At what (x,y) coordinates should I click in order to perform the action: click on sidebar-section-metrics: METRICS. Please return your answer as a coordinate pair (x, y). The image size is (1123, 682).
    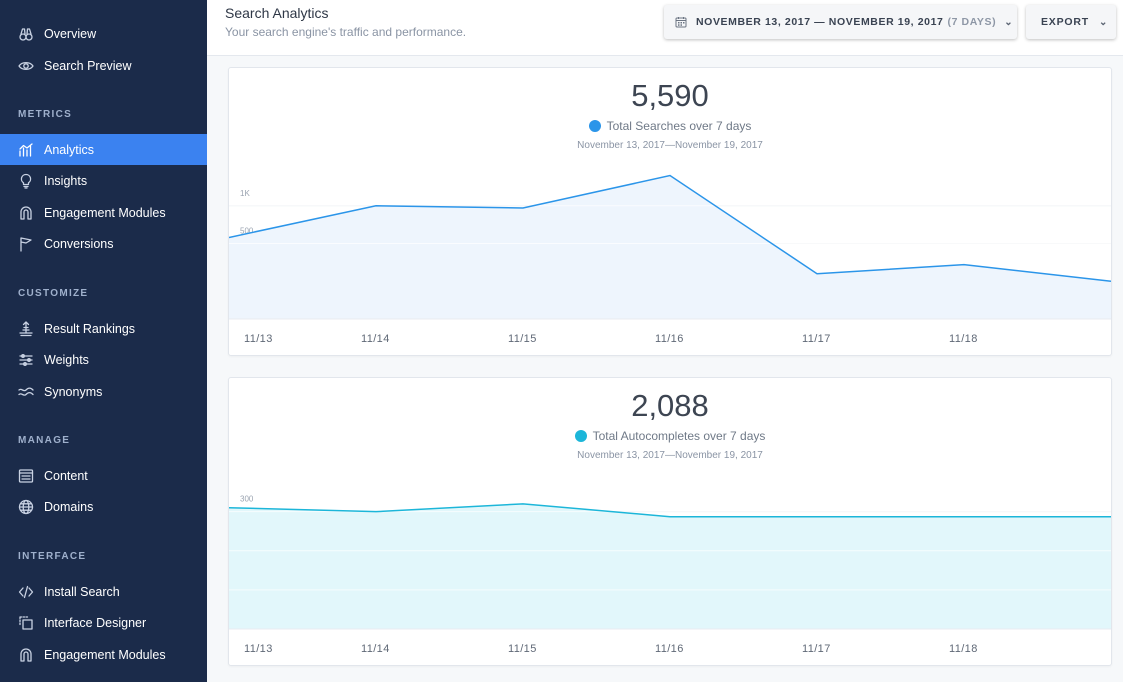
    Looking at the image, I should click on (45, 114).